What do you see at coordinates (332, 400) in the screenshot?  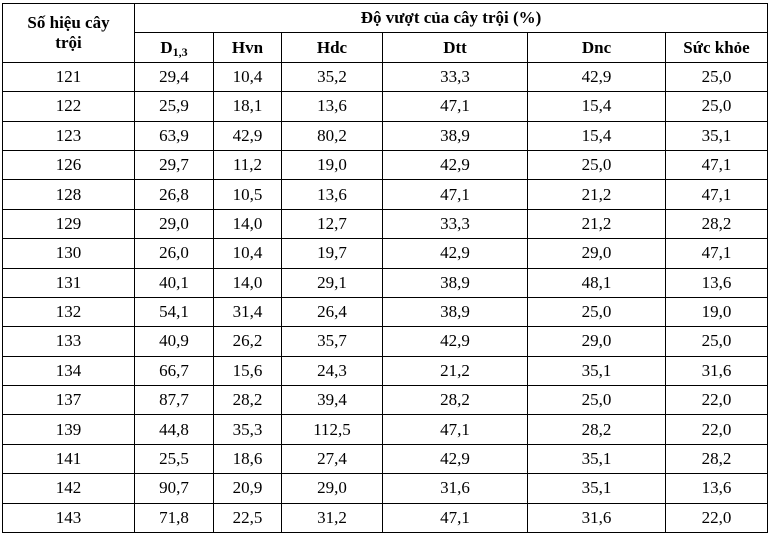 I see `hdc-cell: 39,4` at bounding box center [332, 400].